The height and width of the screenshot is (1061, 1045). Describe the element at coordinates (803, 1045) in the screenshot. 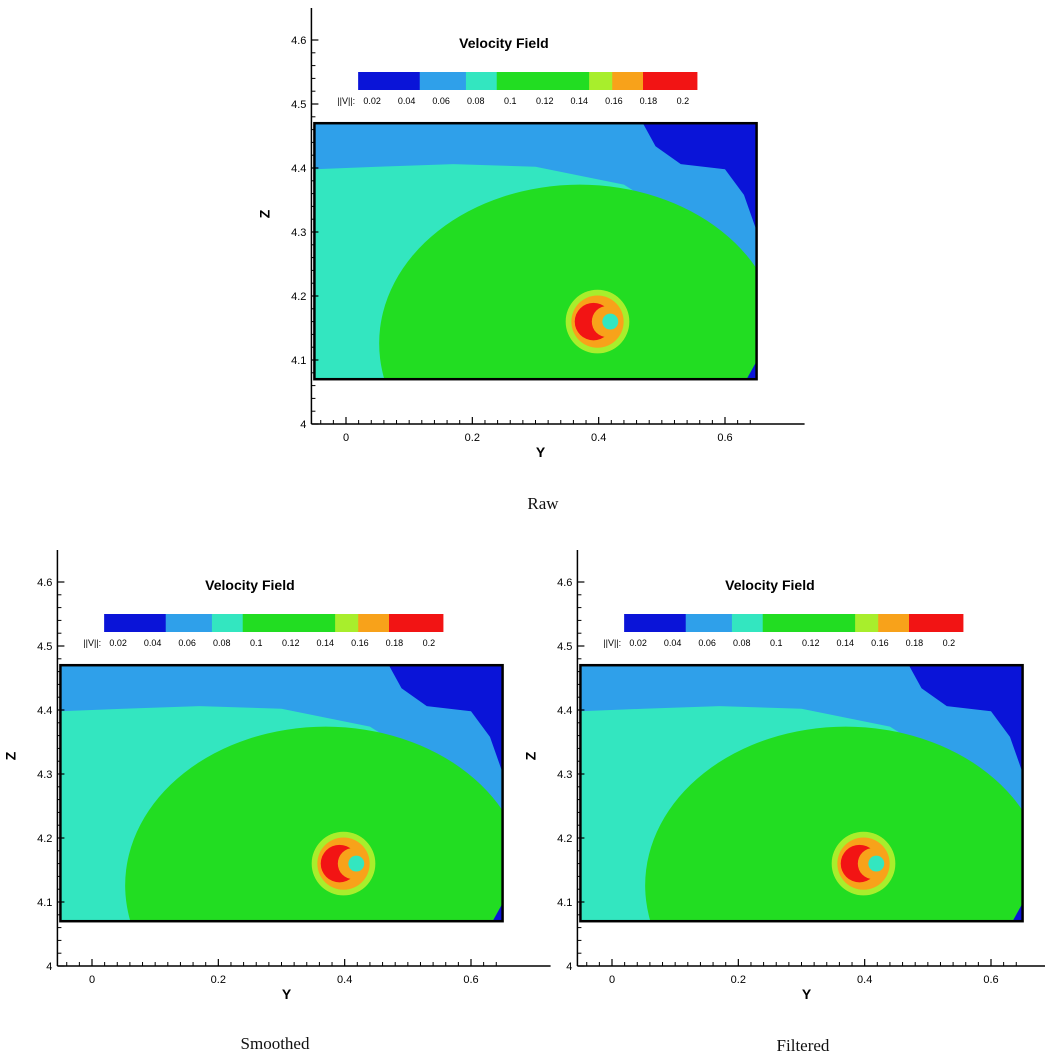

I see `caption-filtered: Filtered` at that location.